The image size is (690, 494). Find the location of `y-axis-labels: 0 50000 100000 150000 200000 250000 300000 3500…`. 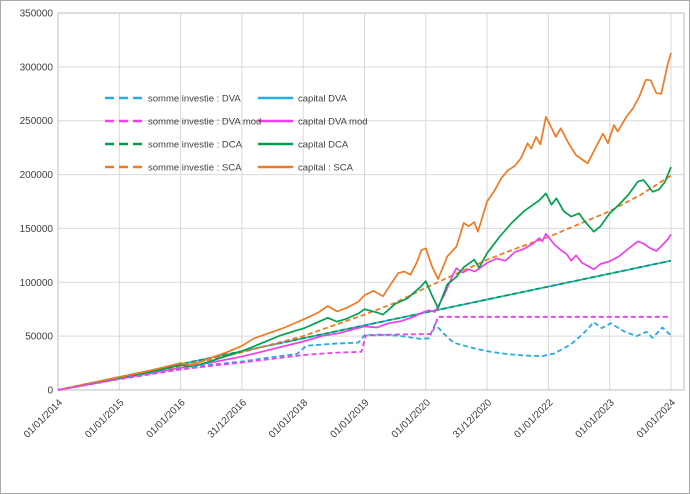

y-axis-labels: 0 50000 100000 150000 200000 250000 300000 3500… is located at coordinates (37, 203).